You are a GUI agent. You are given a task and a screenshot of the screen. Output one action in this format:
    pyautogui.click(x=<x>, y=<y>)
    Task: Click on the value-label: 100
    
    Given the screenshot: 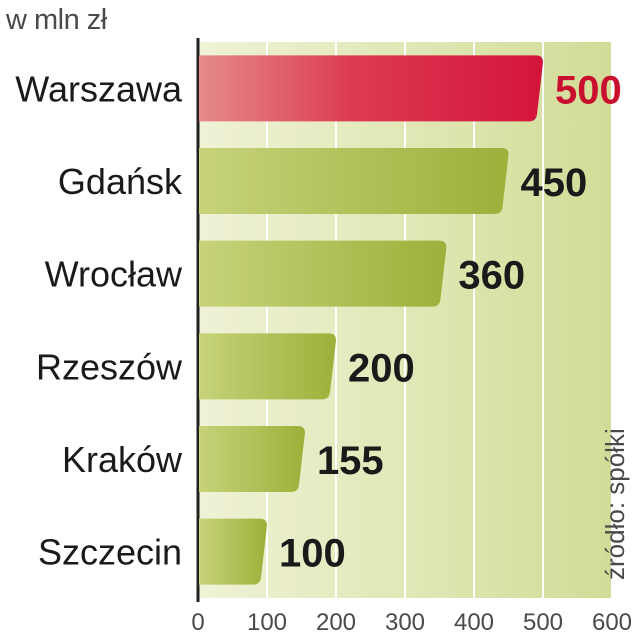 What is the action you would take?
    pyautogui.click(x=312, y=554)
    